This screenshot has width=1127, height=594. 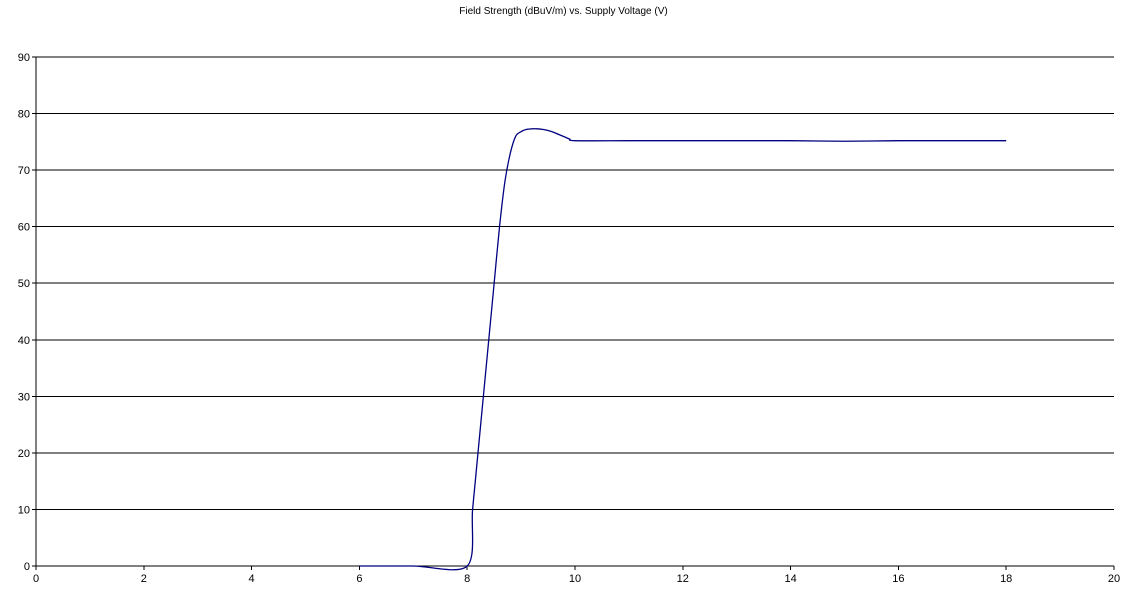 I want to click on x-tick-label: 16, so click(x=898, y=579).